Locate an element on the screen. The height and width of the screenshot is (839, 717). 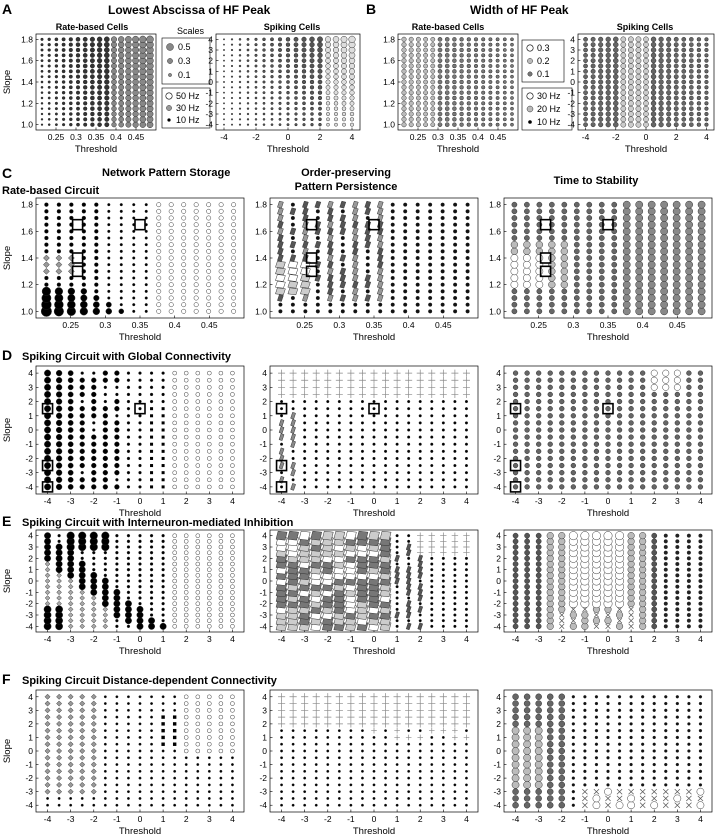
y-tick-label: -1 is located at coordinates (497, 592).